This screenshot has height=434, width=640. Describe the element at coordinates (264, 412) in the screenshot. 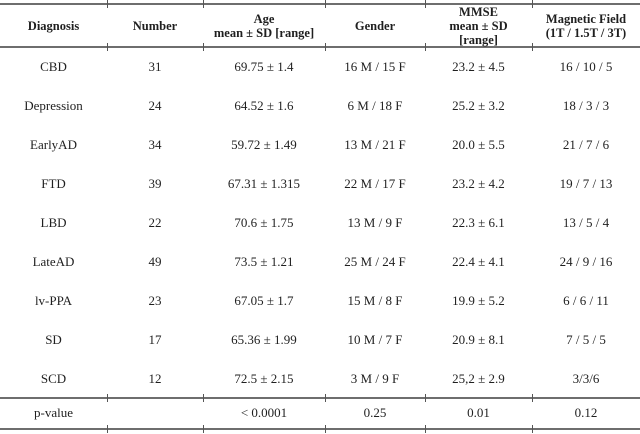

I see `pvalue-age-cell: < 0.0001` at that location.